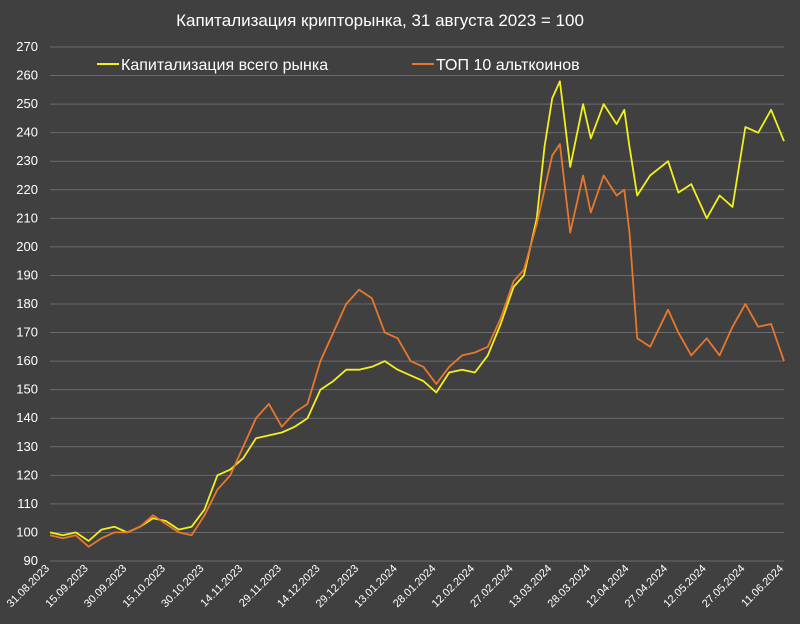  Describe the element at coordinates (27, 503) in the screenshot. I see `y-tick-label: 110` at that location.